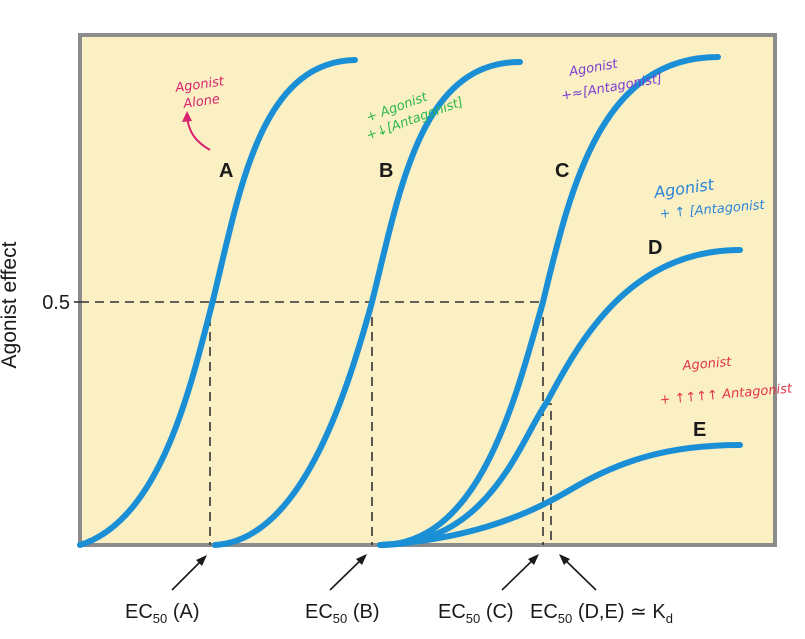  I want to click on y-axis-title: Agonist effect, so click(10, 304).